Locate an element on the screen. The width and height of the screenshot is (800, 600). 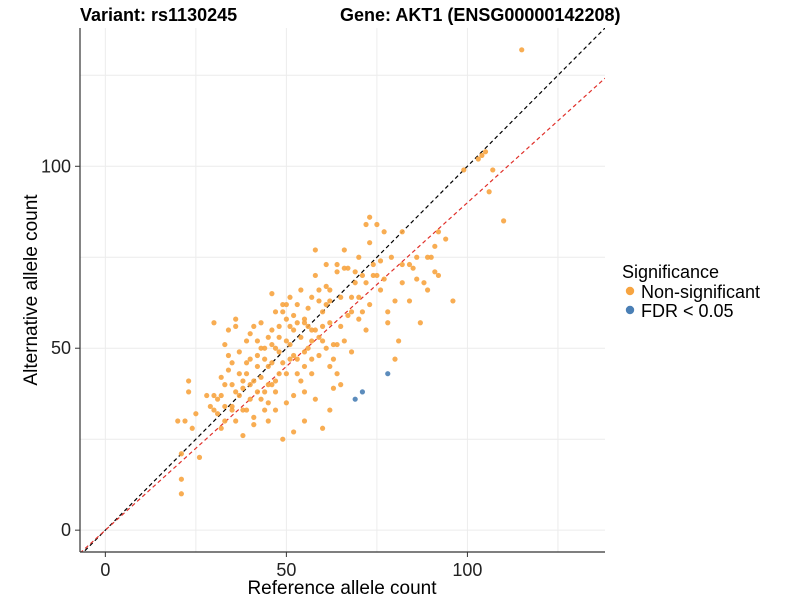
y-tick-label: 100 is located at coordinates (56, 166).